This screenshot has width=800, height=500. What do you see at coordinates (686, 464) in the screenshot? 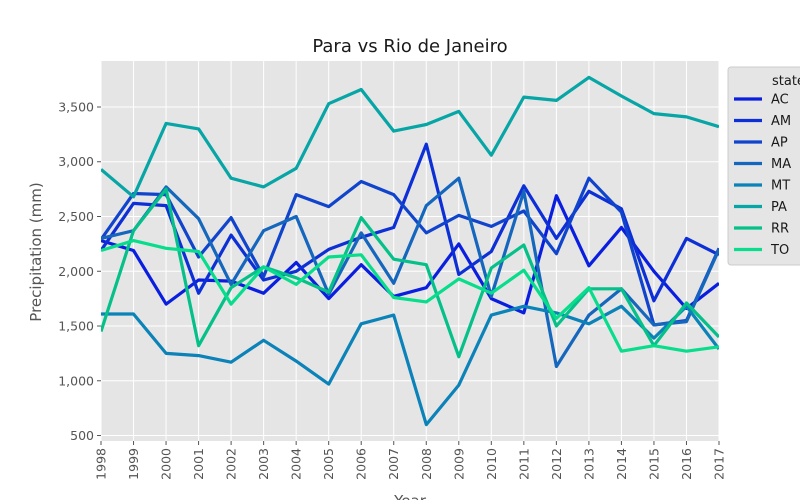
I see `x-tick-label: 2016` at bounding box center [686, 464].